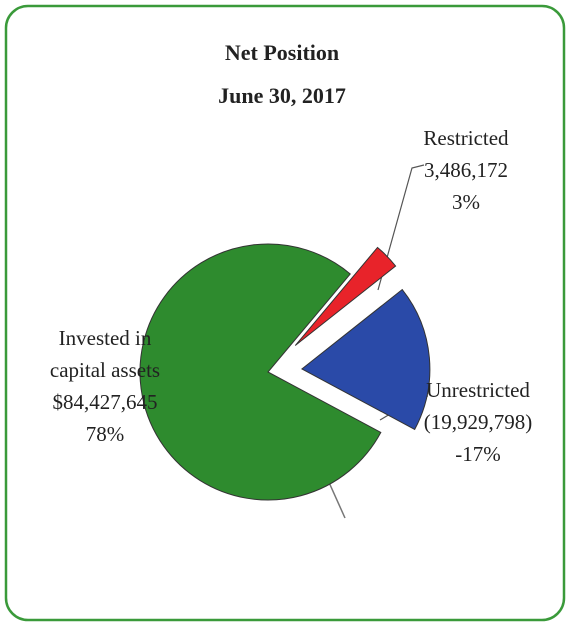  What do you see at coordinates (466, 138) in the screenshot?
I see `category-label: Restricted` at bounding box center [466, 138].